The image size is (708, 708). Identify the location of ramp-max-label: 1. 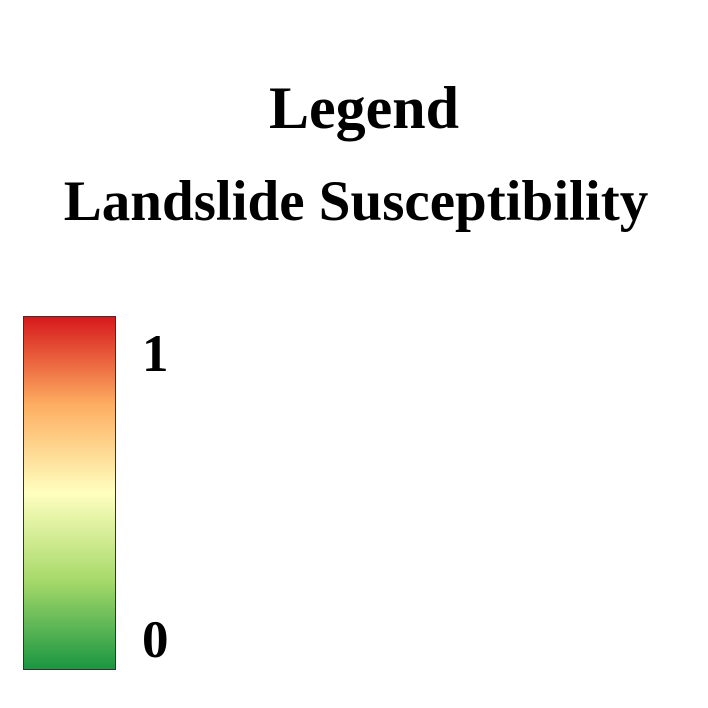
(155, 354).